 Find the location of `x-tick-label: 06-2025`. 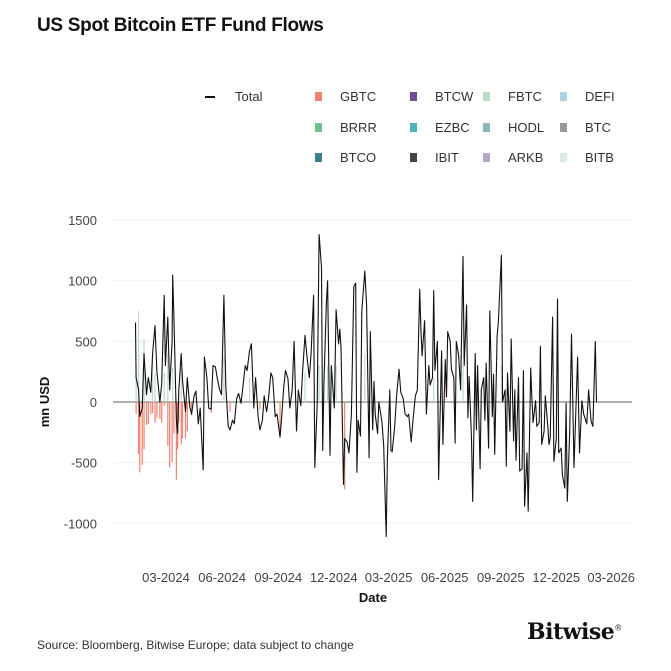

x-tick-label: 06-2025 is located at coordinates (445, 577).